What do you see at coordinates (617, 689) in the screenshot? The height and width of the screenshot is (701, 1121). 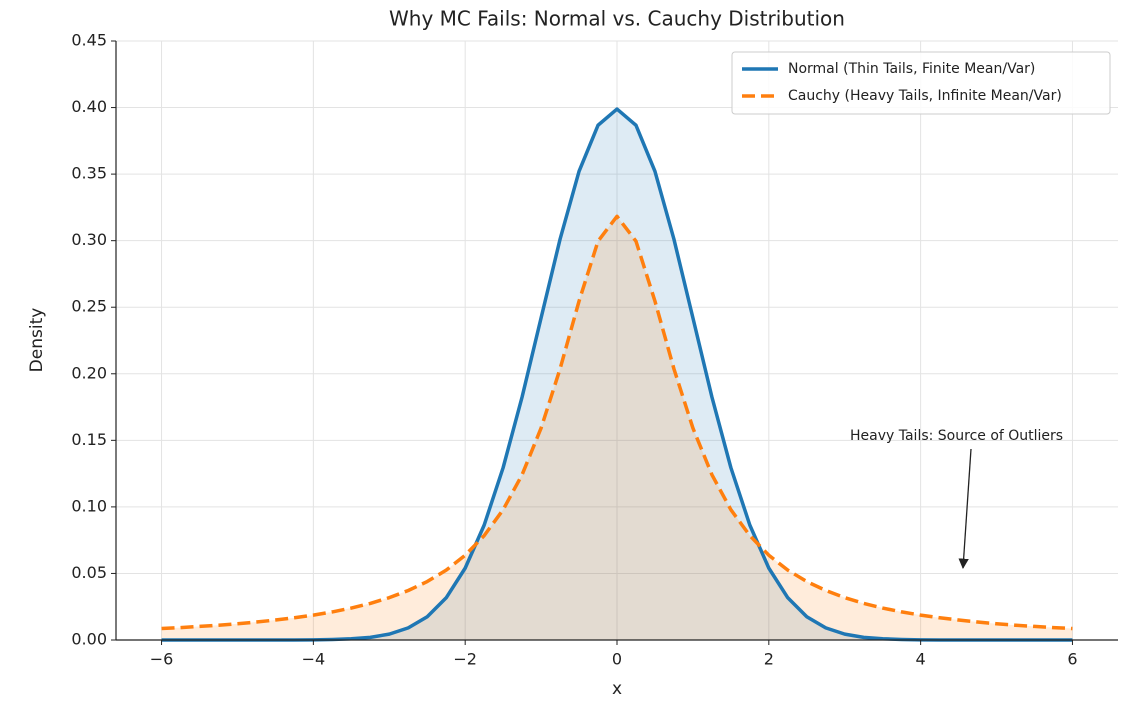 I see `x-axis-label: x` at bounding box center [617, 689].